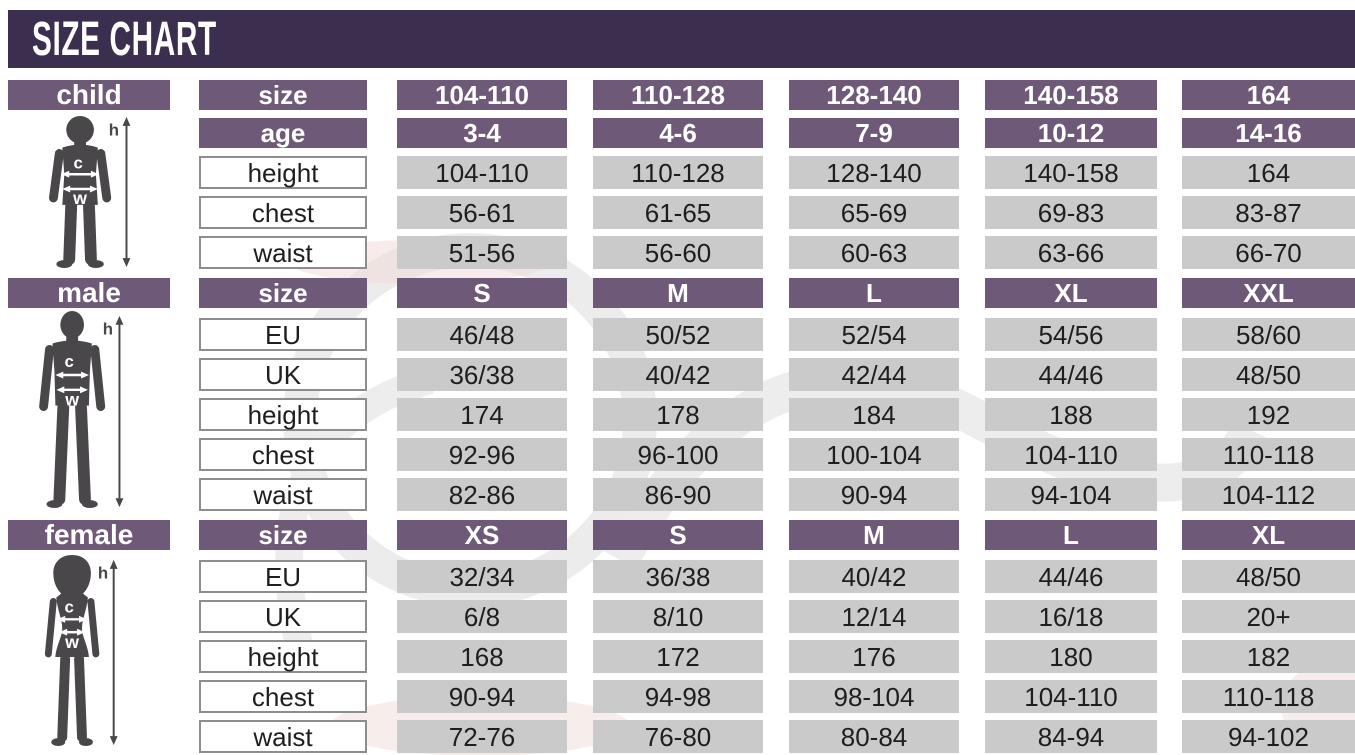 The image size is (1355, 755). What do you see at coordinates (678, 414) in the screenshot?
I see `data-cell: 178` at bounding box center [678, 414].